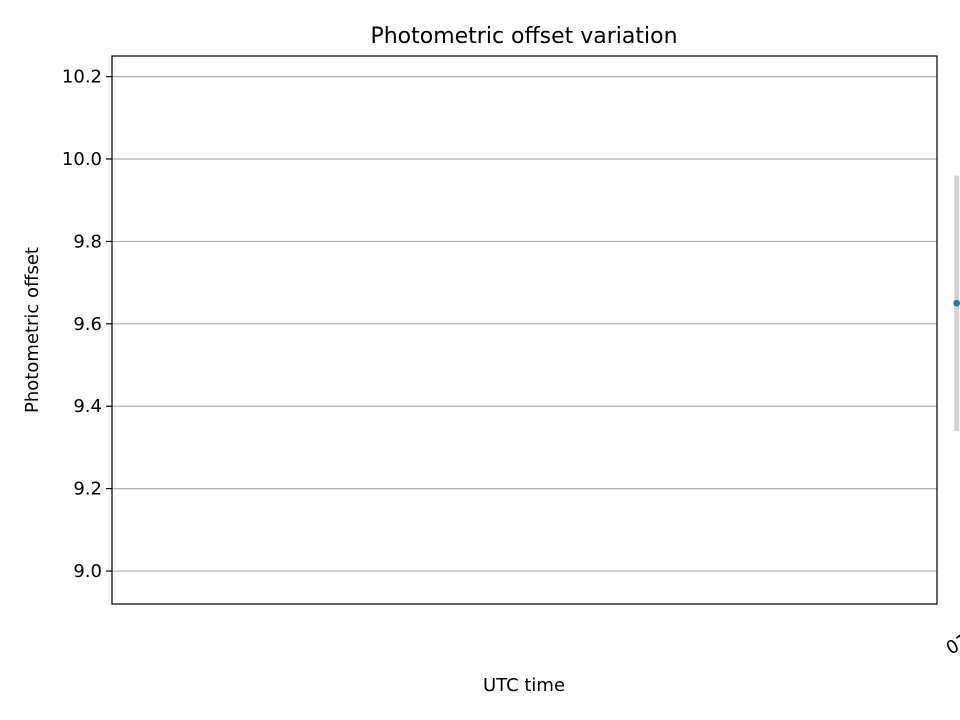  I want to click on y-tick-label: 10.0, so click(82, 159).